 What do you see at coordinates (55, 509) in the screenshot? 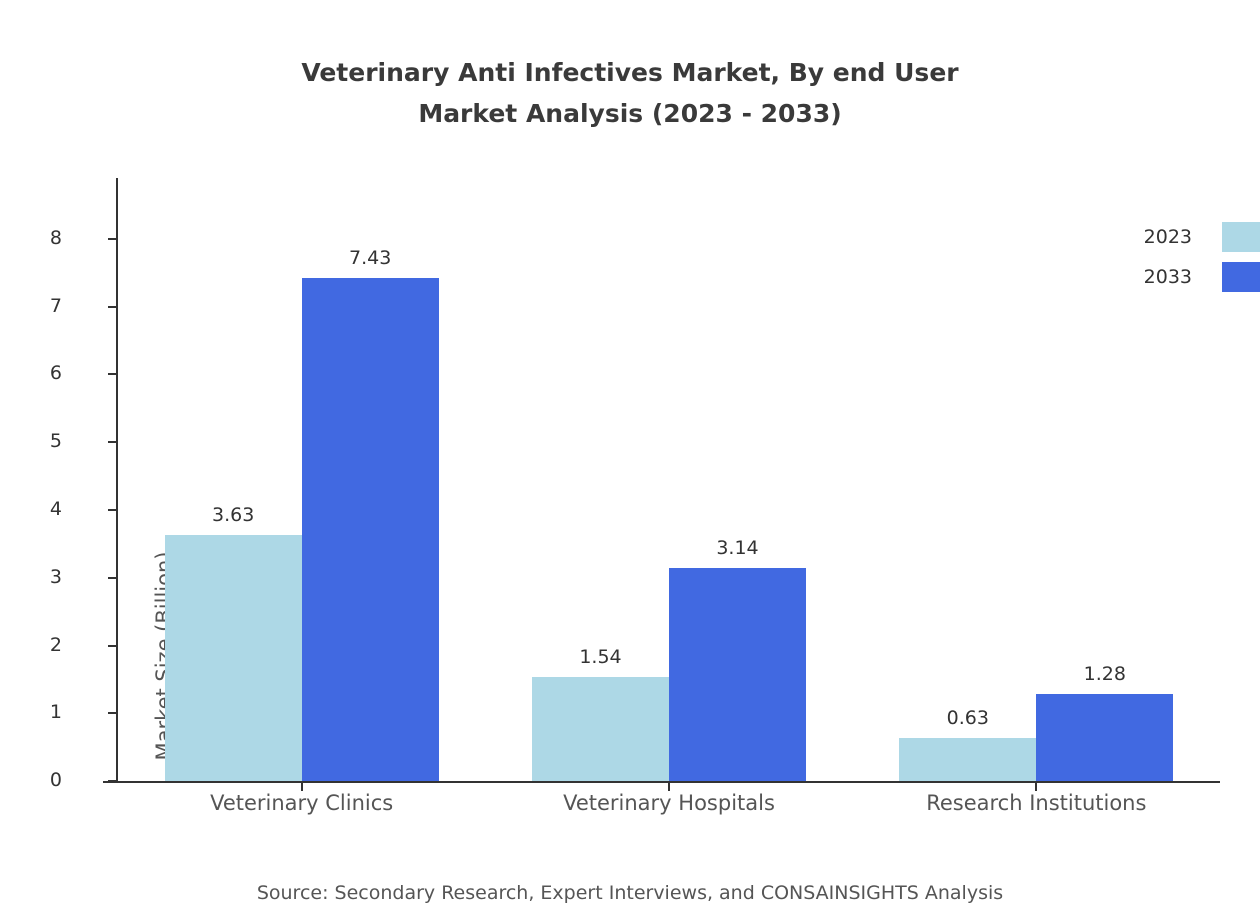
I see `y-tick-label: 4` at bounding box center [55, 509].